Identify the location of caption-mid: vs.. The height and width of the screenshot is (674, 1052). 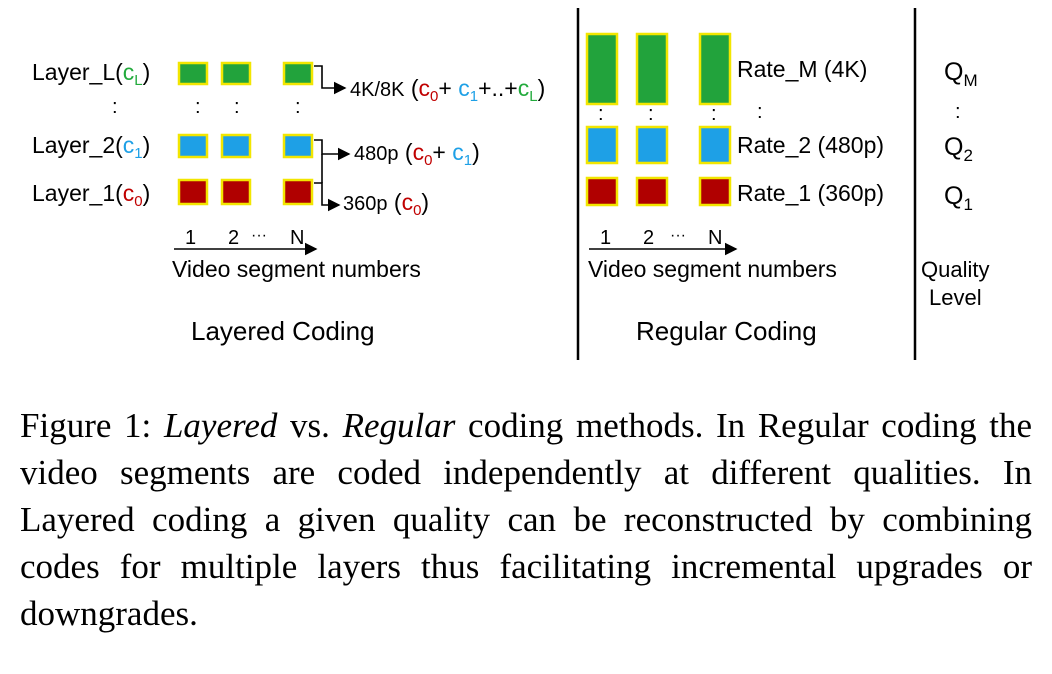
(310, 425).